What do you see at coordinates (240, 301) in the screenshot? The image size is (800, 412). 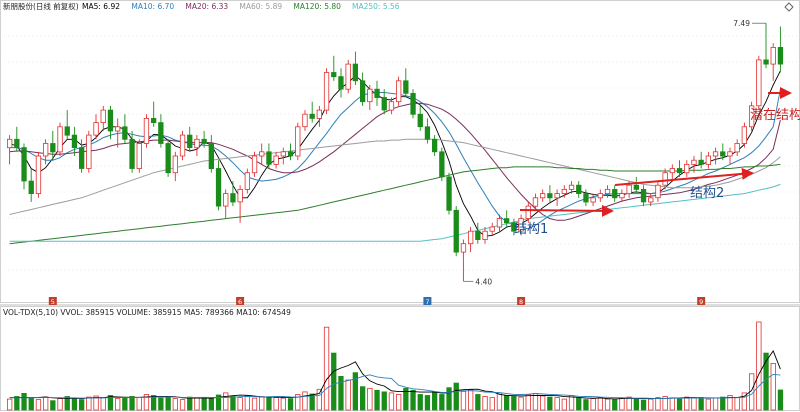 I see `date-marker: 6` at bounding box center [240, 301].